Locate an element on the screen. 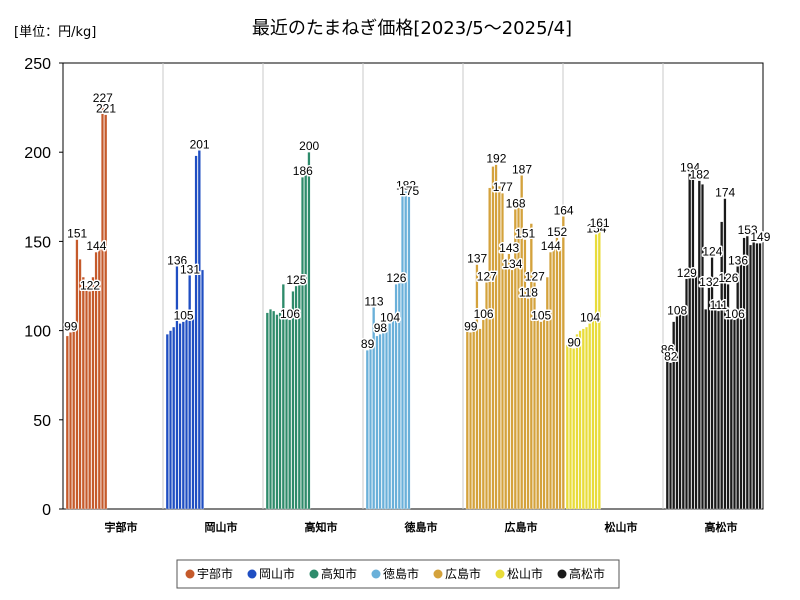 This screenshot has height=600, width=800. data-label: 192 is located at coordinates (496, 159).